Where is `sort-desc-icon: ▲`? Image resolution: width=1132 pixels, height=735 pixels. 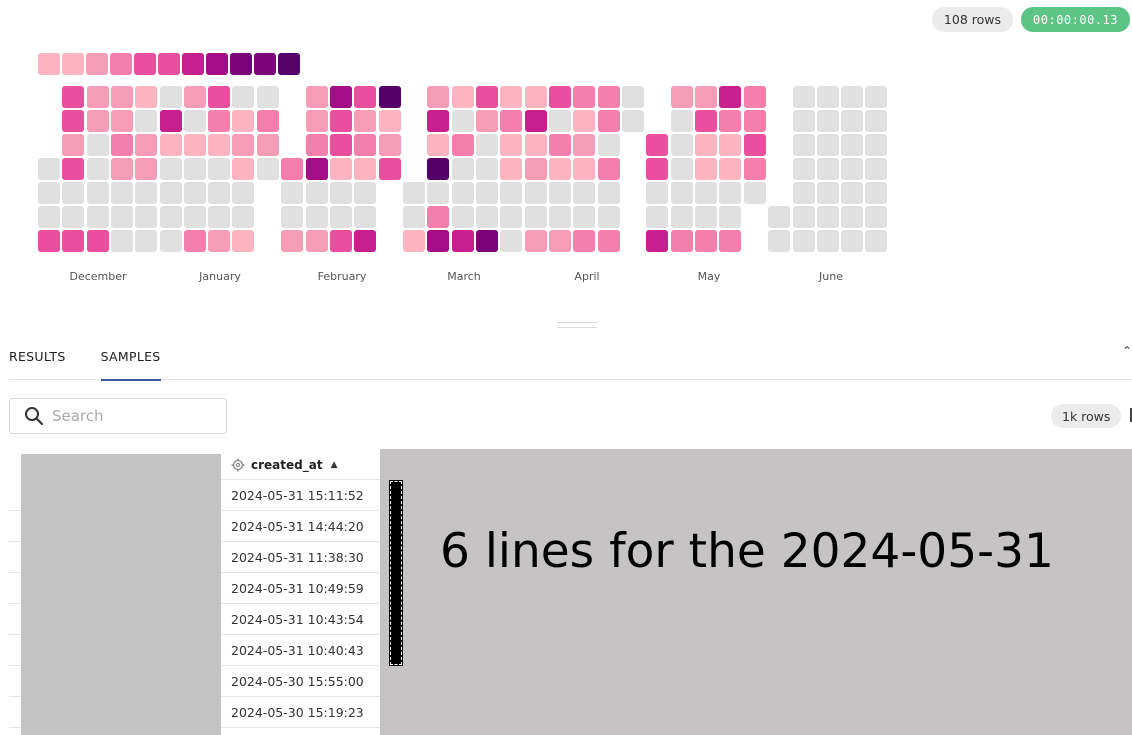 sort-desc-icon: ▲ is located at coordinates (334, 464).